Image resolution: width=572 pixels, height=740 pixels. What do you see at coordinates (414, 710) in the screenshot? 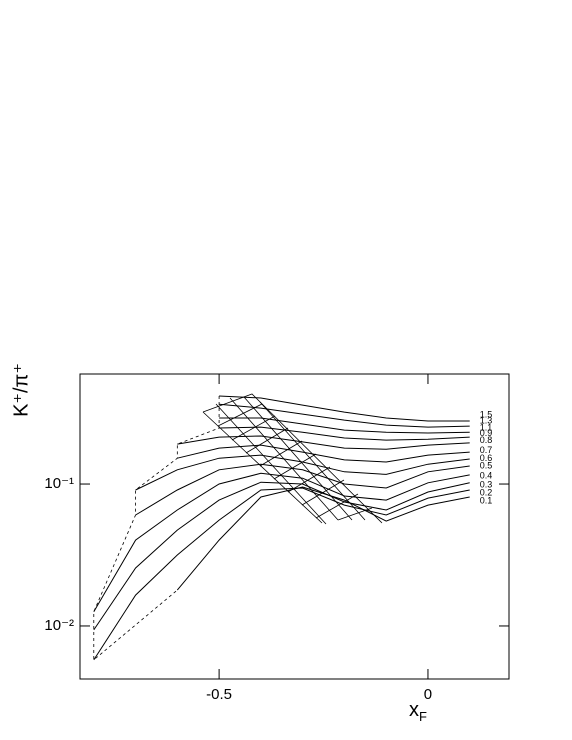
I see `x-label-main: x` at bounding box center [414, 710].